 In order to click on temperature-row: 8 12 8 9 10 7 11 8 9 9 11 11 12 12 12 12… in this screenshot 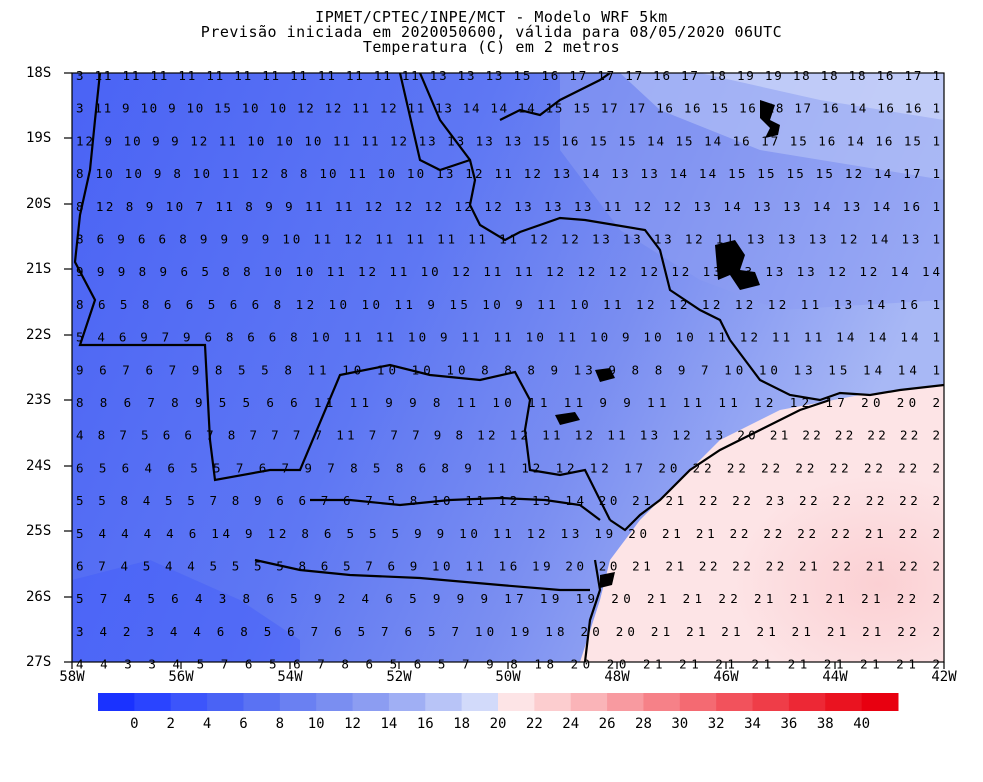, I will do `click(508, 206)`.